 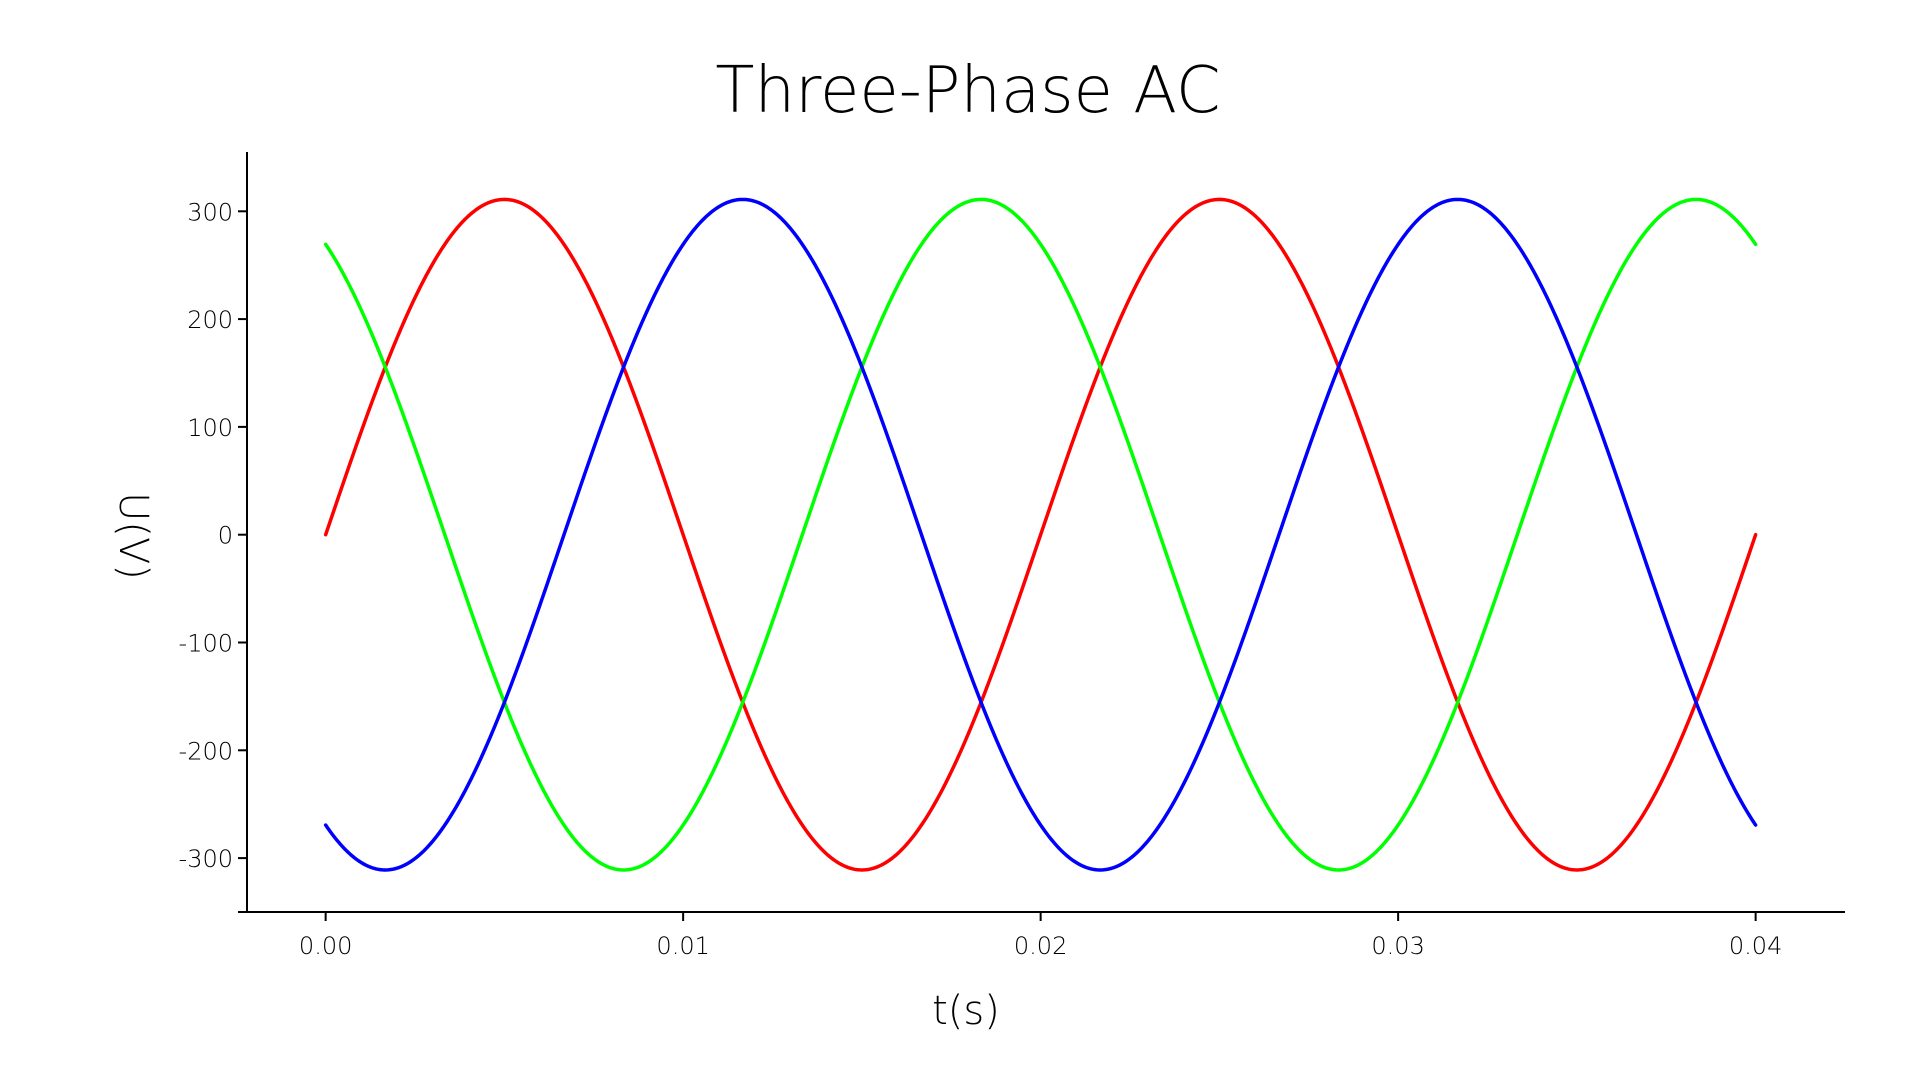 I want to click on x-tick-label: 0.02, so click(x=1040, y=946).